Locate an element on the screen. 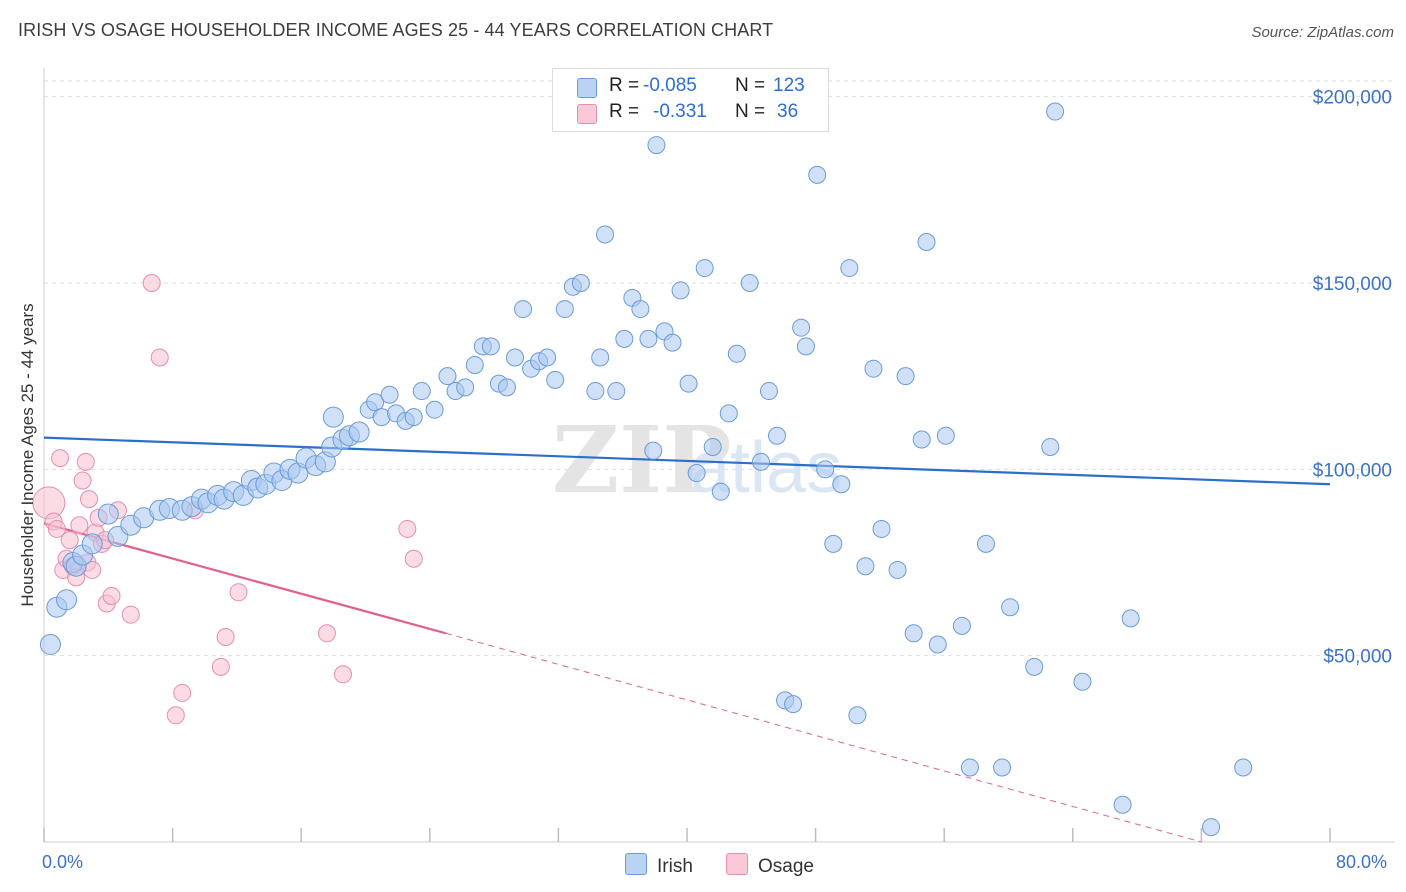  irish-legend-swatch is located at coordinates (636, 864).